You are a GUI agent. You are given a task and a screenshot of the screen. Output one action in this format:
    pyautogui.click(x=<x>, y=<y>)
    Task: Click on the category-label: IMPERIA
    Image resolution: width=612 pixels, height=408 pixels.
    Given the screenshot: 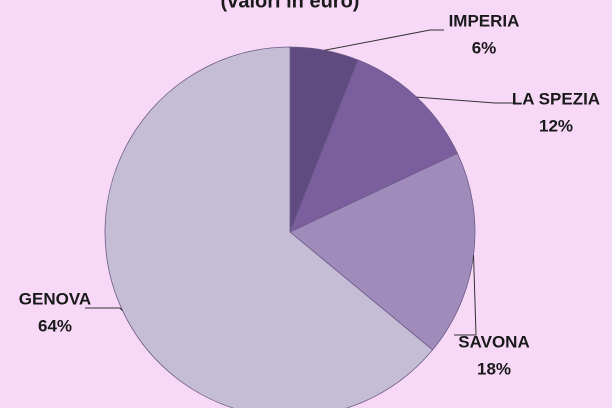 What is the action you would take?
    pyautogui.click(x=484, y=20)
    